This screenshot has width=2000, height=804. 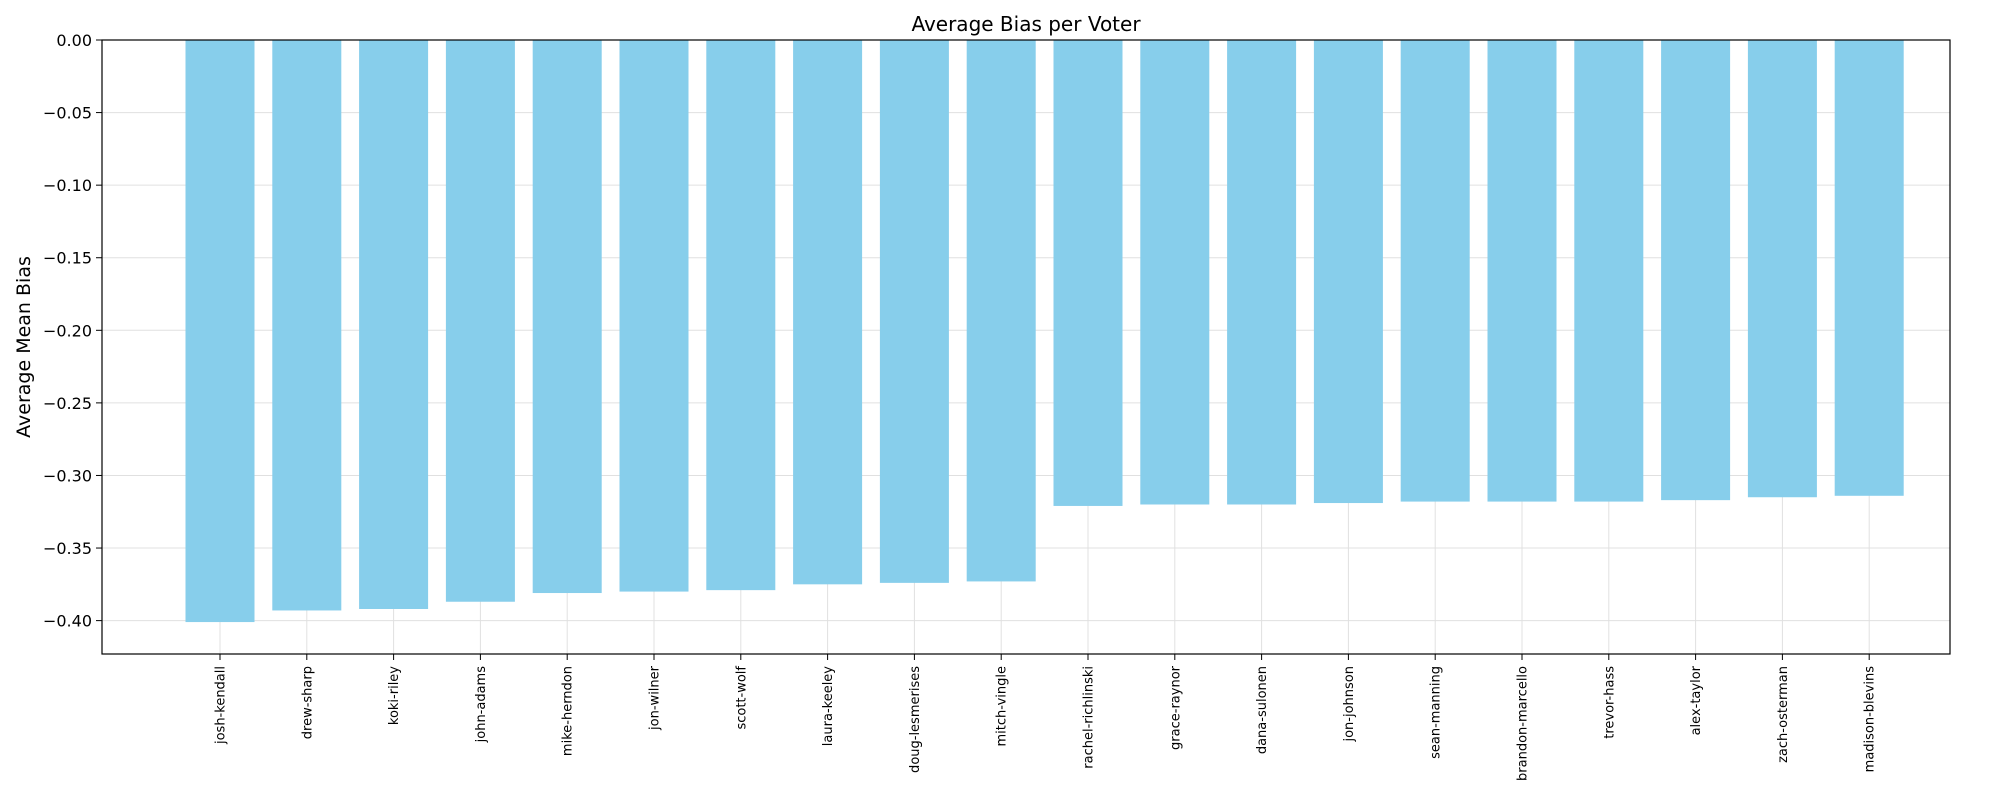 I want to click on x-tick-label: drew-sharp, so click(x=307, y=702).